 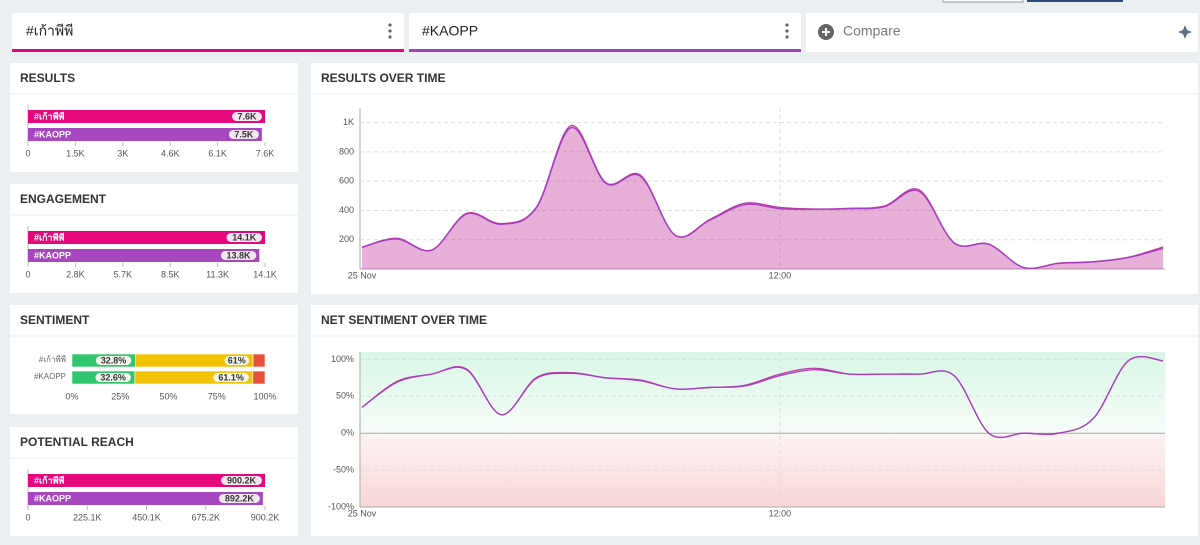 I want to click on x-tick-label: 3K, so click(x=122, y=153).